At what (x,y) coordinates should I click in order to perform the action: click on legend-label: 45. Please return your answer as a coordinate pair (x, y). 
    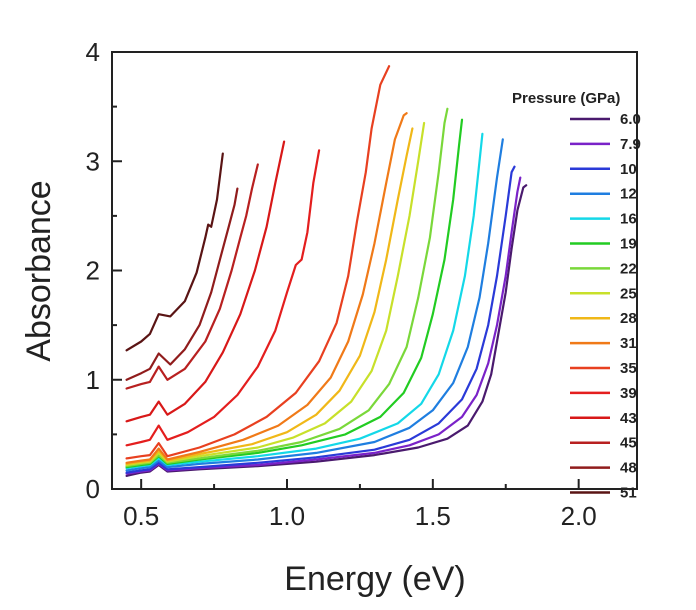
    Looking at the image, I should click on (628, 443).